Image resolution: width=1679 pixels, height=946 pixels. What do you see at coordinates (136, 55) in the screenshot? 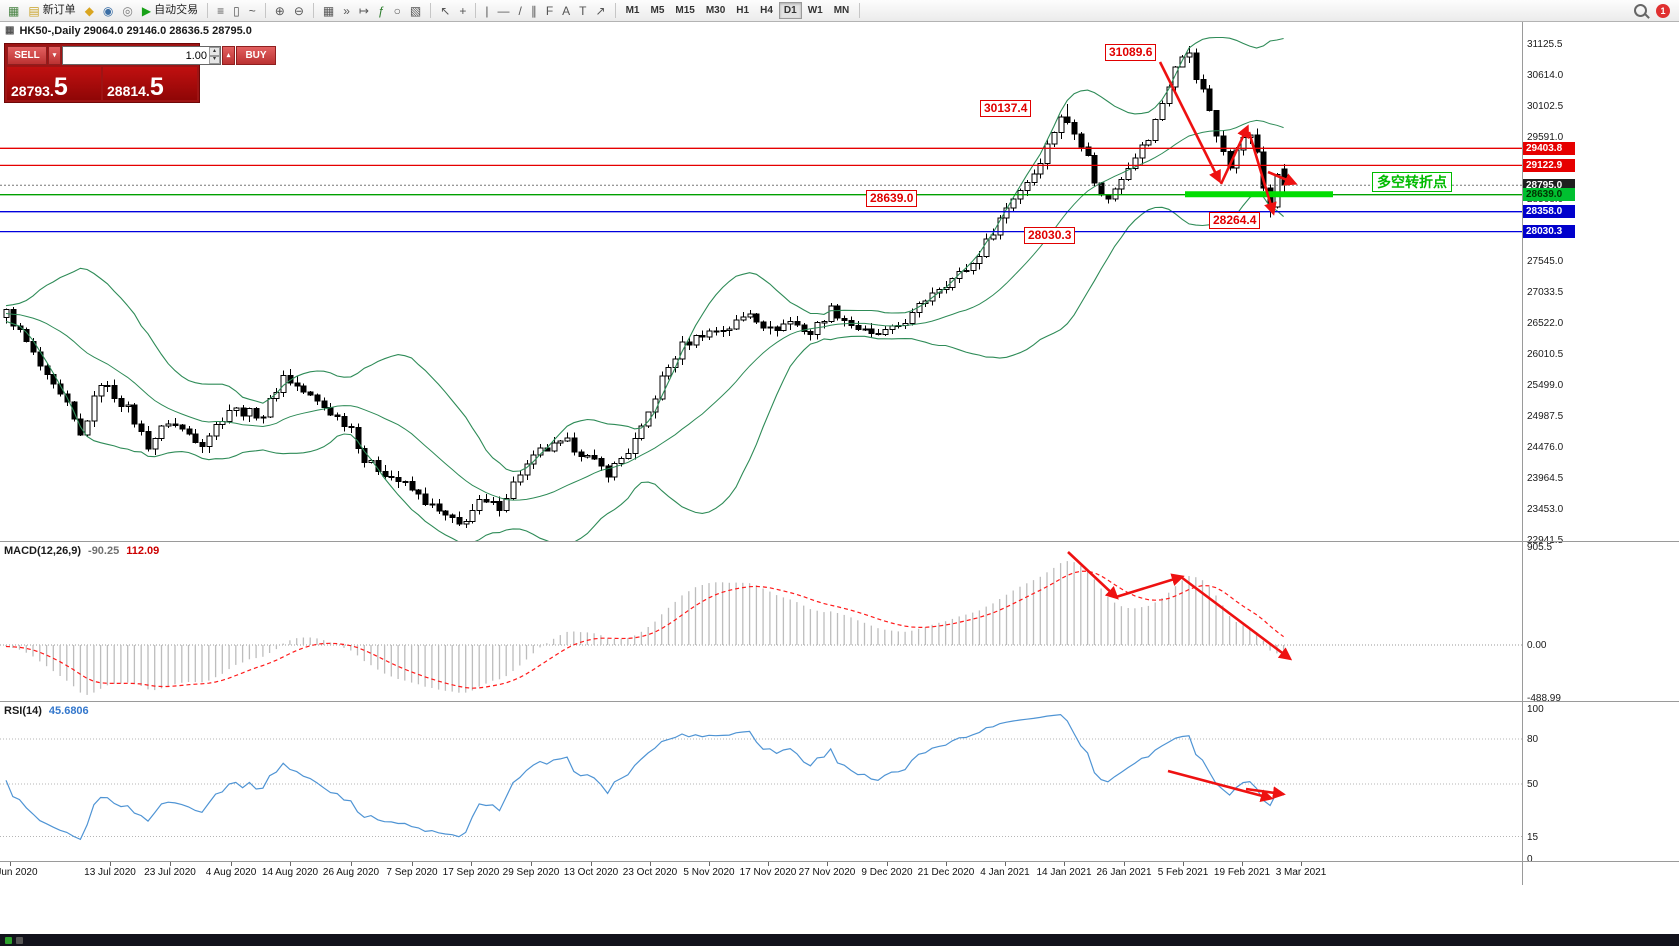
I see `volume-input` at bounding box center [136, 55].